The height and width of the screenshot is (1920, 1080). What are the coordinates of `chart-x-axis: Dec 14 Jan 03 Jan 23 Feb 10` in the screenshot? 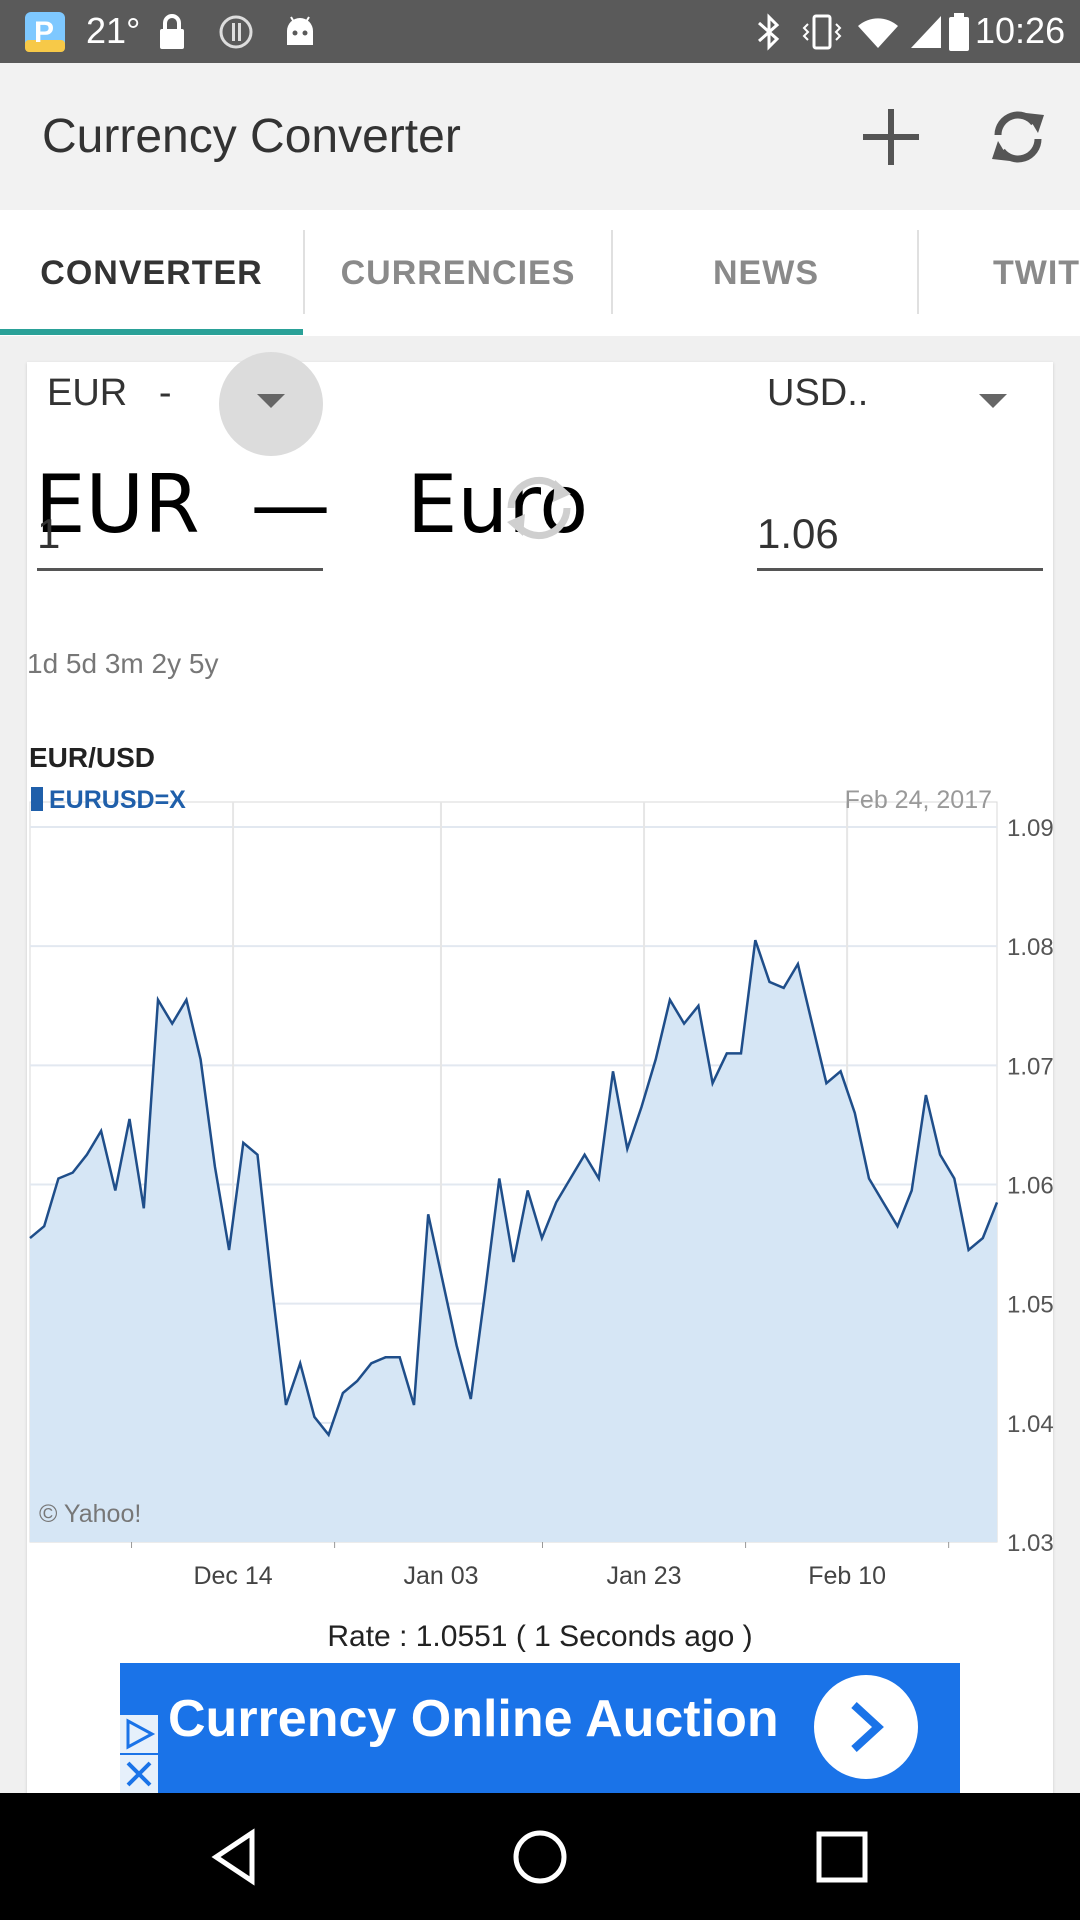 It's located at (540, 1566).